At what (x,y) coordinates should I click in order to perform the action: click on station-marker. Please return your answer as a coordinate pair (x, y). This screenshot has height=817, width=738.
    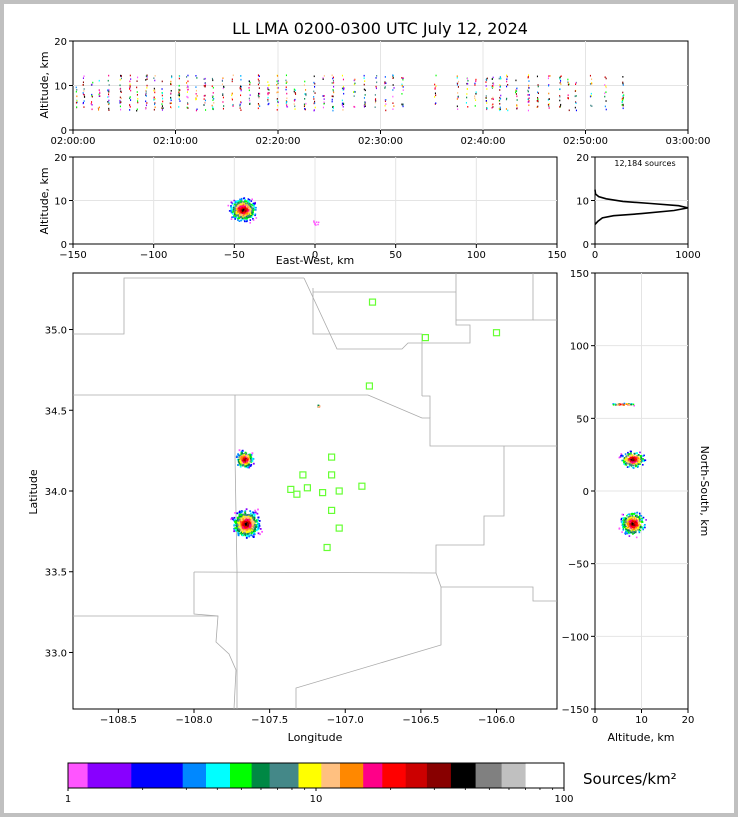
    Looking at the image, I should click on (362, 486).